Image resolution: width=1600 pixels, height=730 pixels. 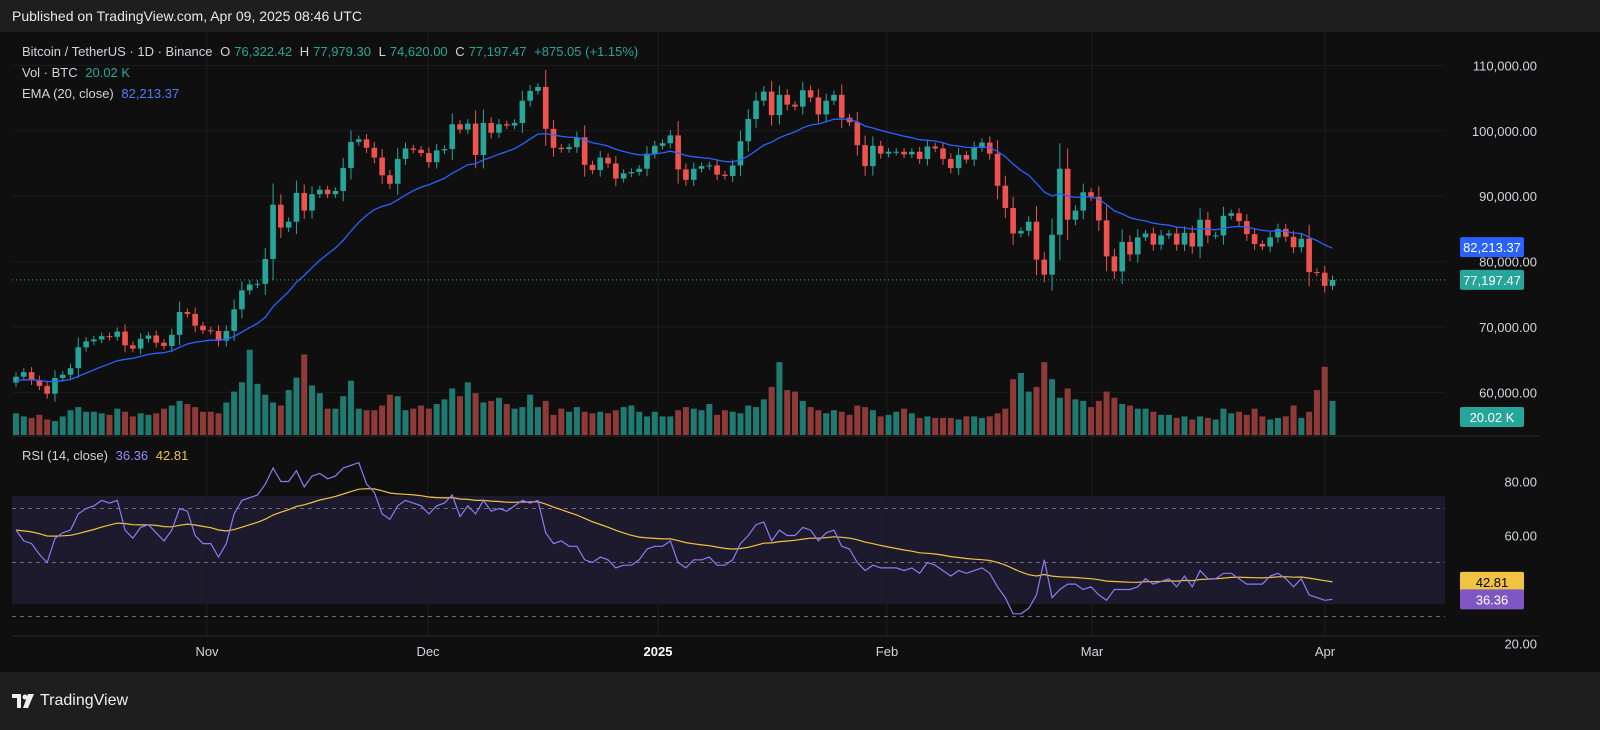 What do you see at coordinates (225, 51) in the screenshot?
I see `open-label: O` at bounding box center [225, 51].